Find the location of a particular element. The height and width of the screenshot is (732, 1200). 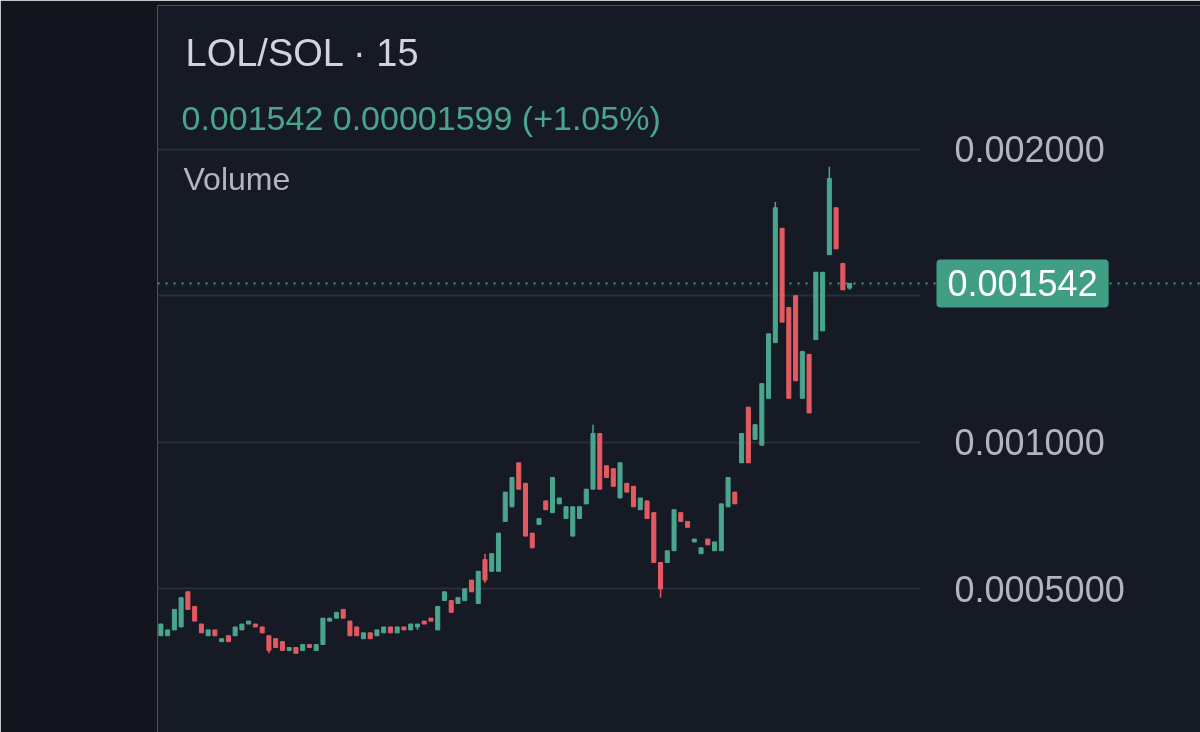

y-tick-label: 0.002000 is located at coordinates (1029, 150).